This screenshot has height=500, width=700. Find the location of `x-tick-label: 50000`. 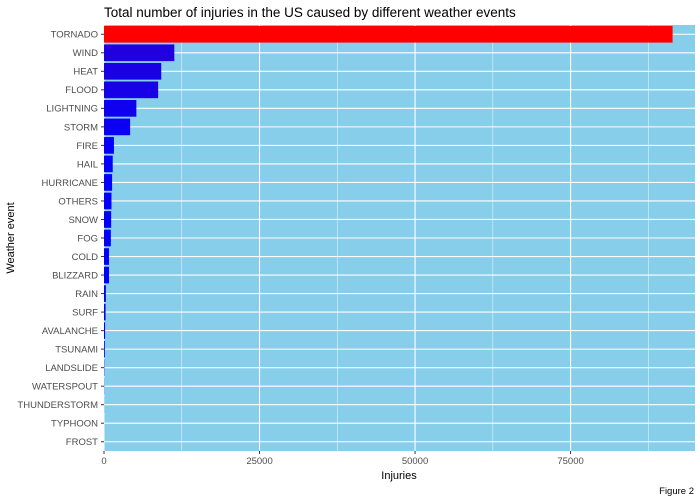

x-tick-label: 50000 is located at coordinates (415, 461).